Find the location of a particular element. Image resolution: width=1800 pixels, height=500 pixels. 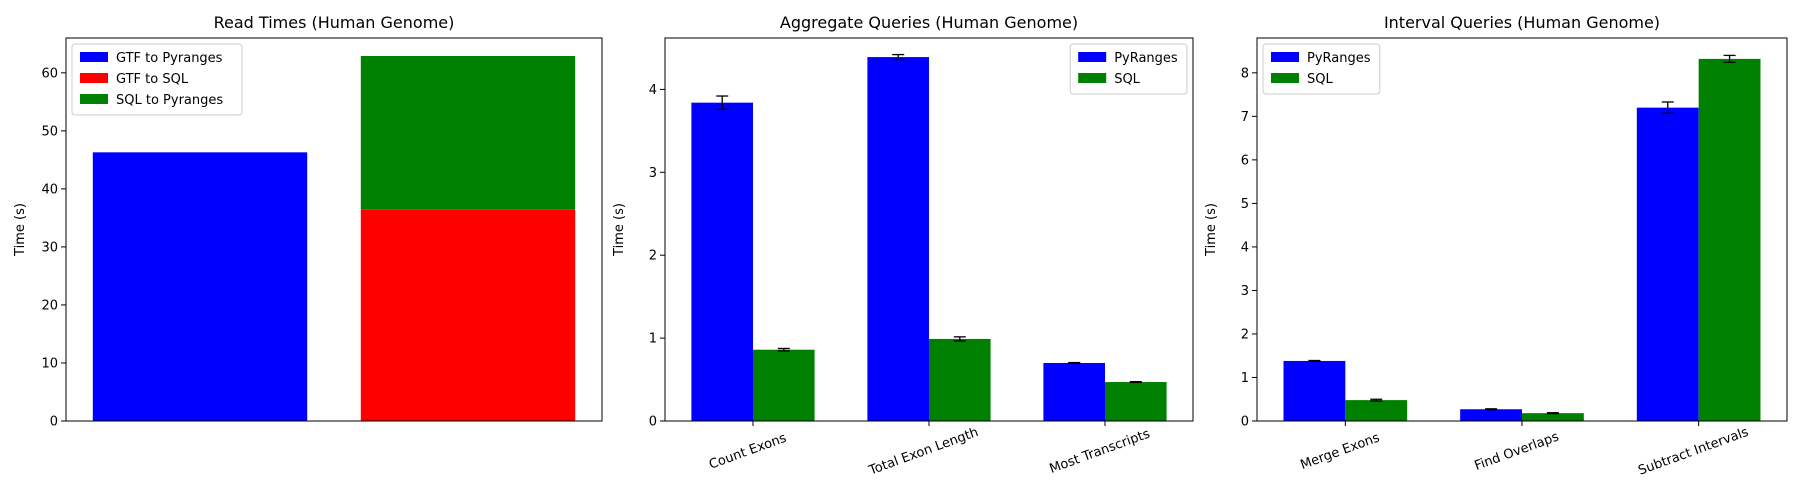

chart-title: Aggregate Queries (Human Genome) is located at coordinates (929, 22).